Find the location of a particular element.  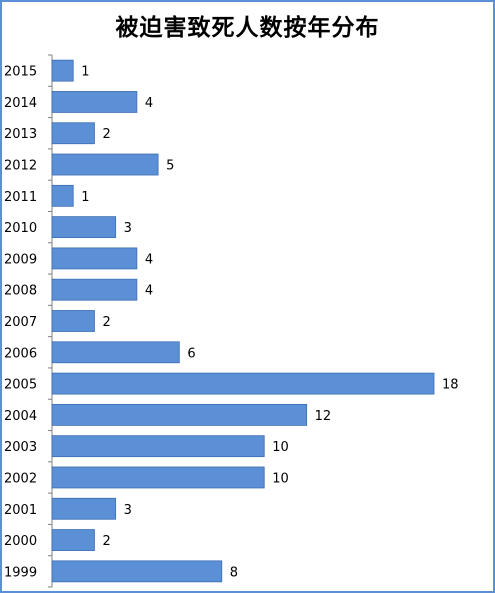

bar-2010 is located at coordinates (84, 227).